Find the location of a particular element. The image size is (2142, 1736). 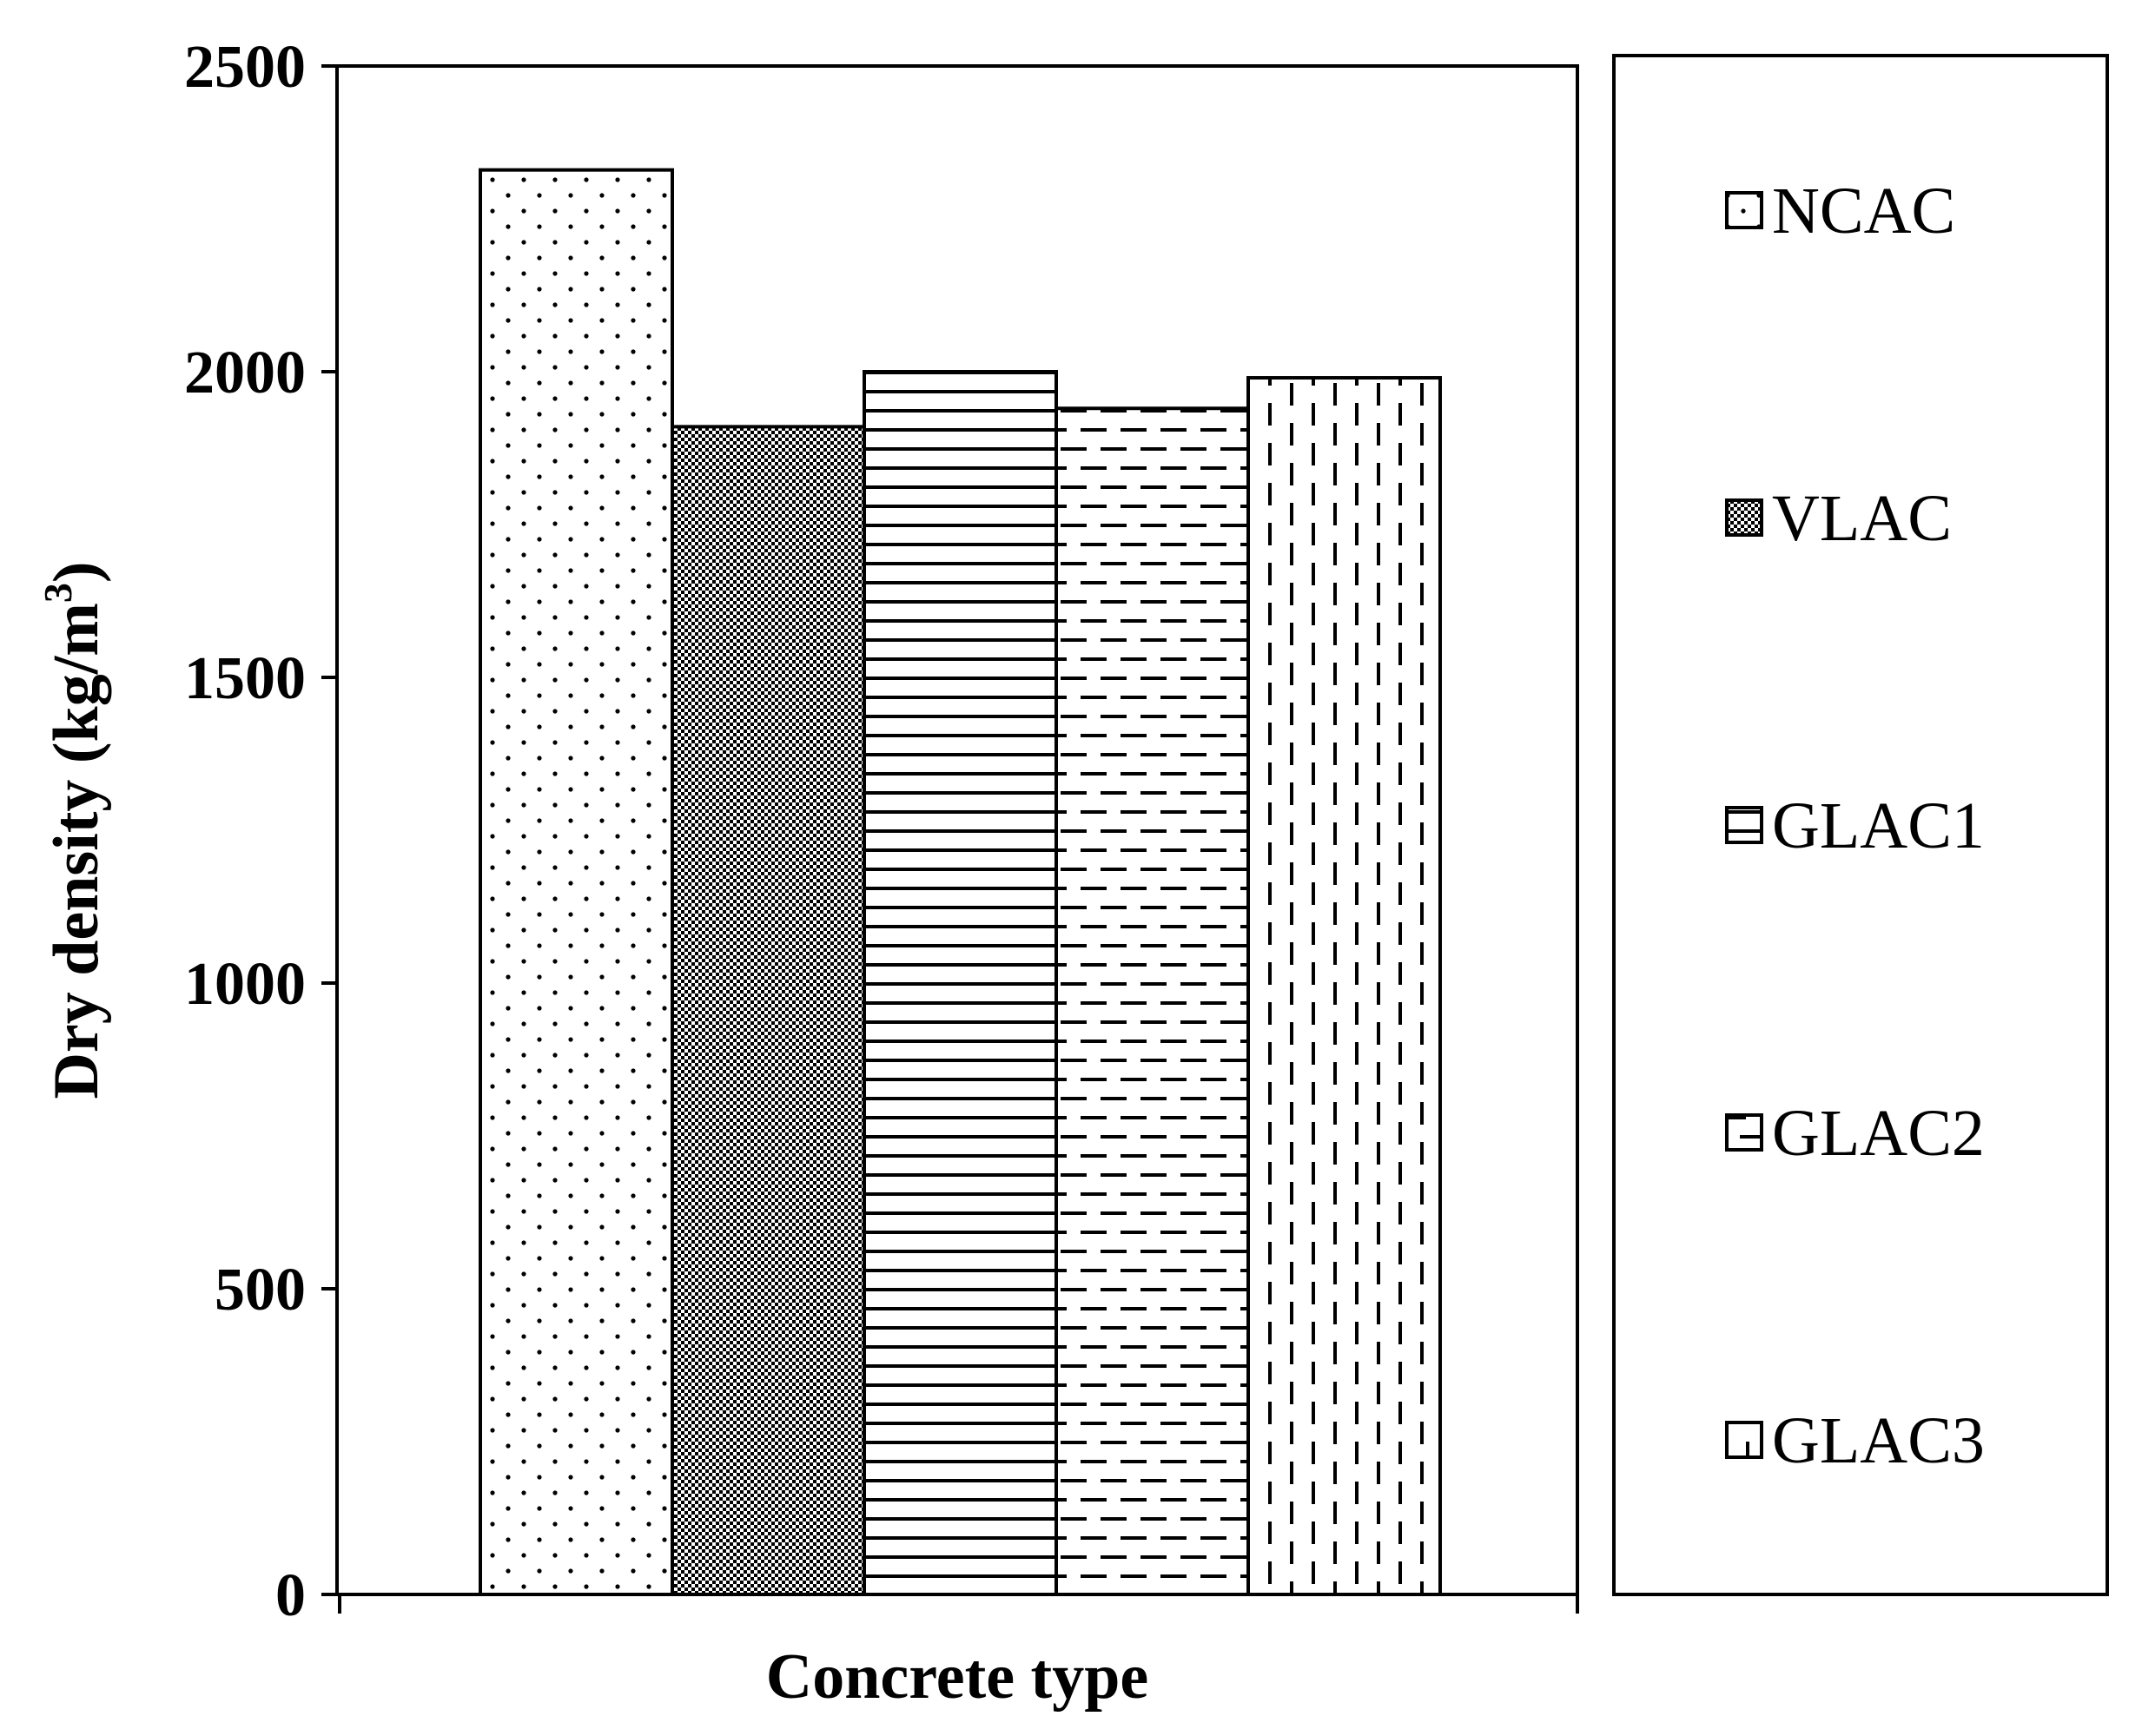

legend-label-glac3: GLAC3 is located at coordinates (1878, 1440).